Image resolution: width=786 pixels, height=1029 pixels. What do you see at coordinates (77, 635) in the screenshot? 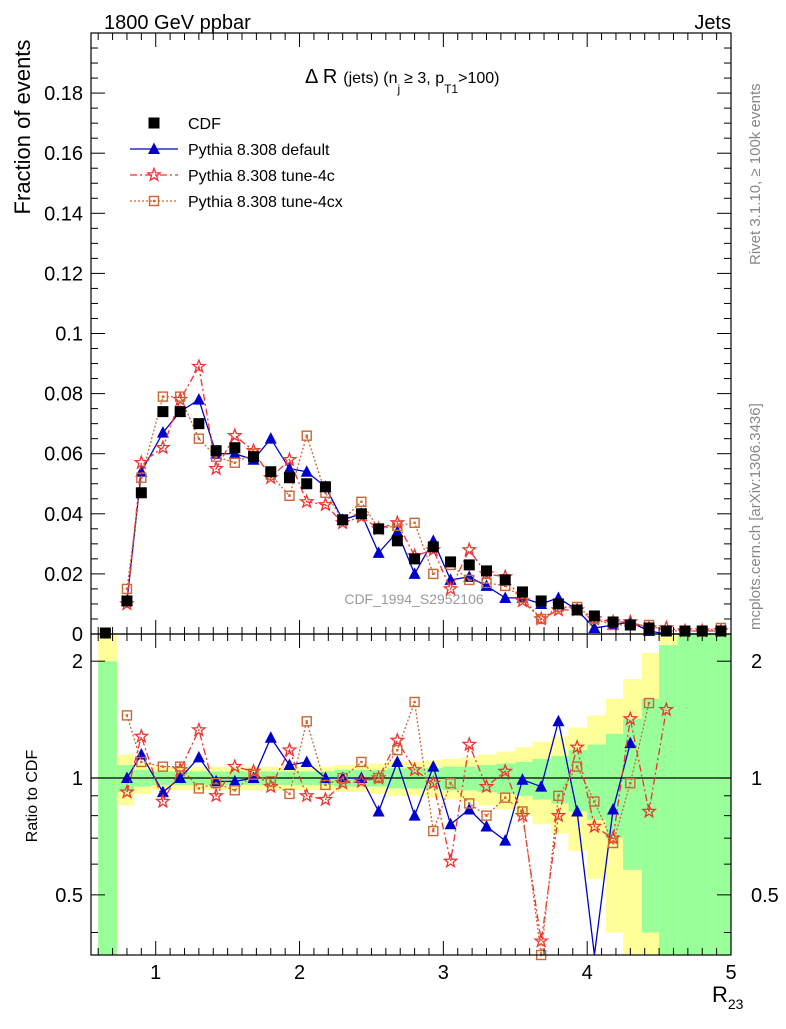
I see `main-y-tick-label: 0` at bounding box center [77, 635].